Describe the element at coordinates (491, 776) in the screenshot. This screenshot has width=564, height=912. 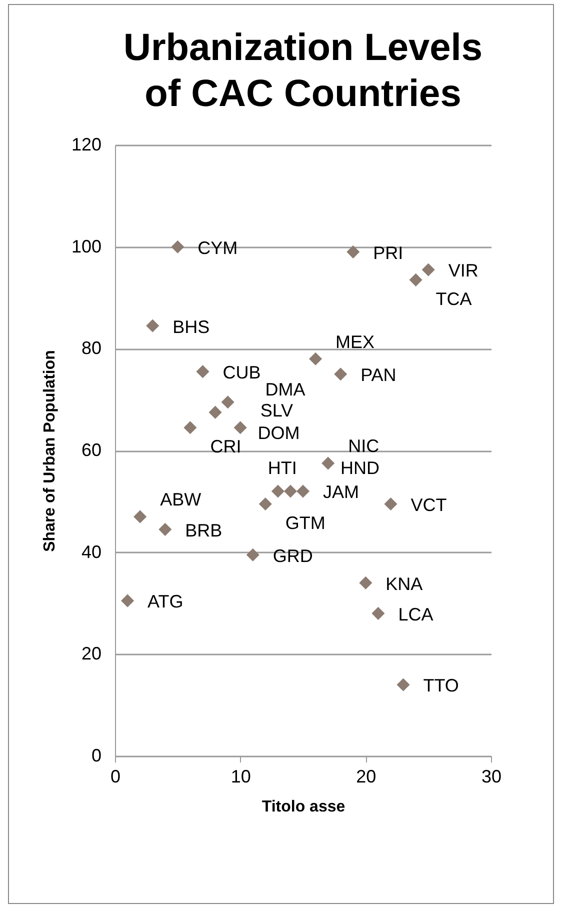
I see `x-tick-label: 30` at that location.